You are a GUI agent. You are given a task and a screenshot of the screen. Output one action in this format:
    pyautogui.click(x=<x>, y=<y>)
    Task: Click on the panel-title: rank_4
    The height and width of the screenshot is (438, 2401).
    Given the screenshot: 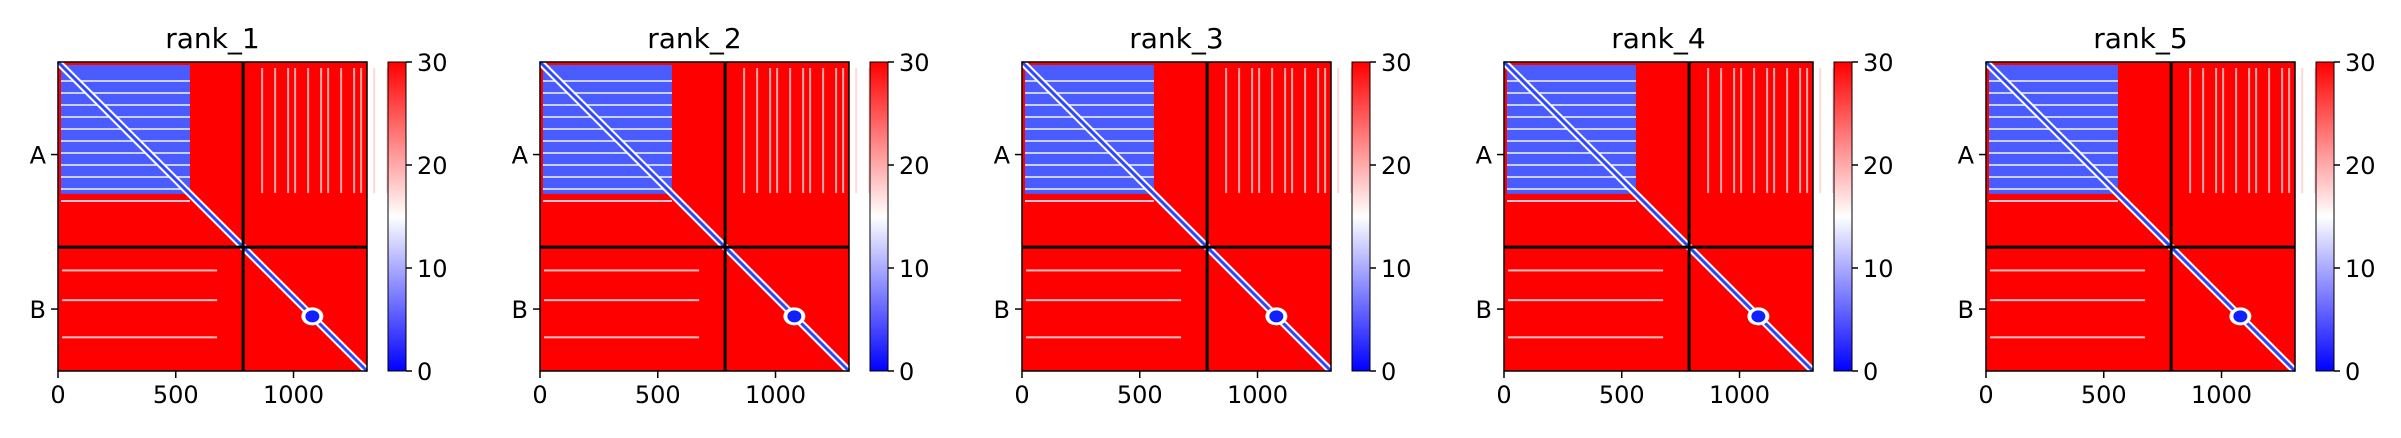 What is the action you would take?
    pyautogui.click(x=1658, y=38)
    